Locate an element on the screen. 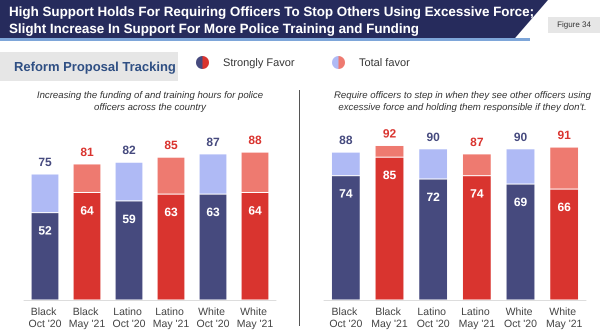 The height and width of the screenshot is (336, 600). legend-label: Strongly Favor is located at coordinates (259, 63).